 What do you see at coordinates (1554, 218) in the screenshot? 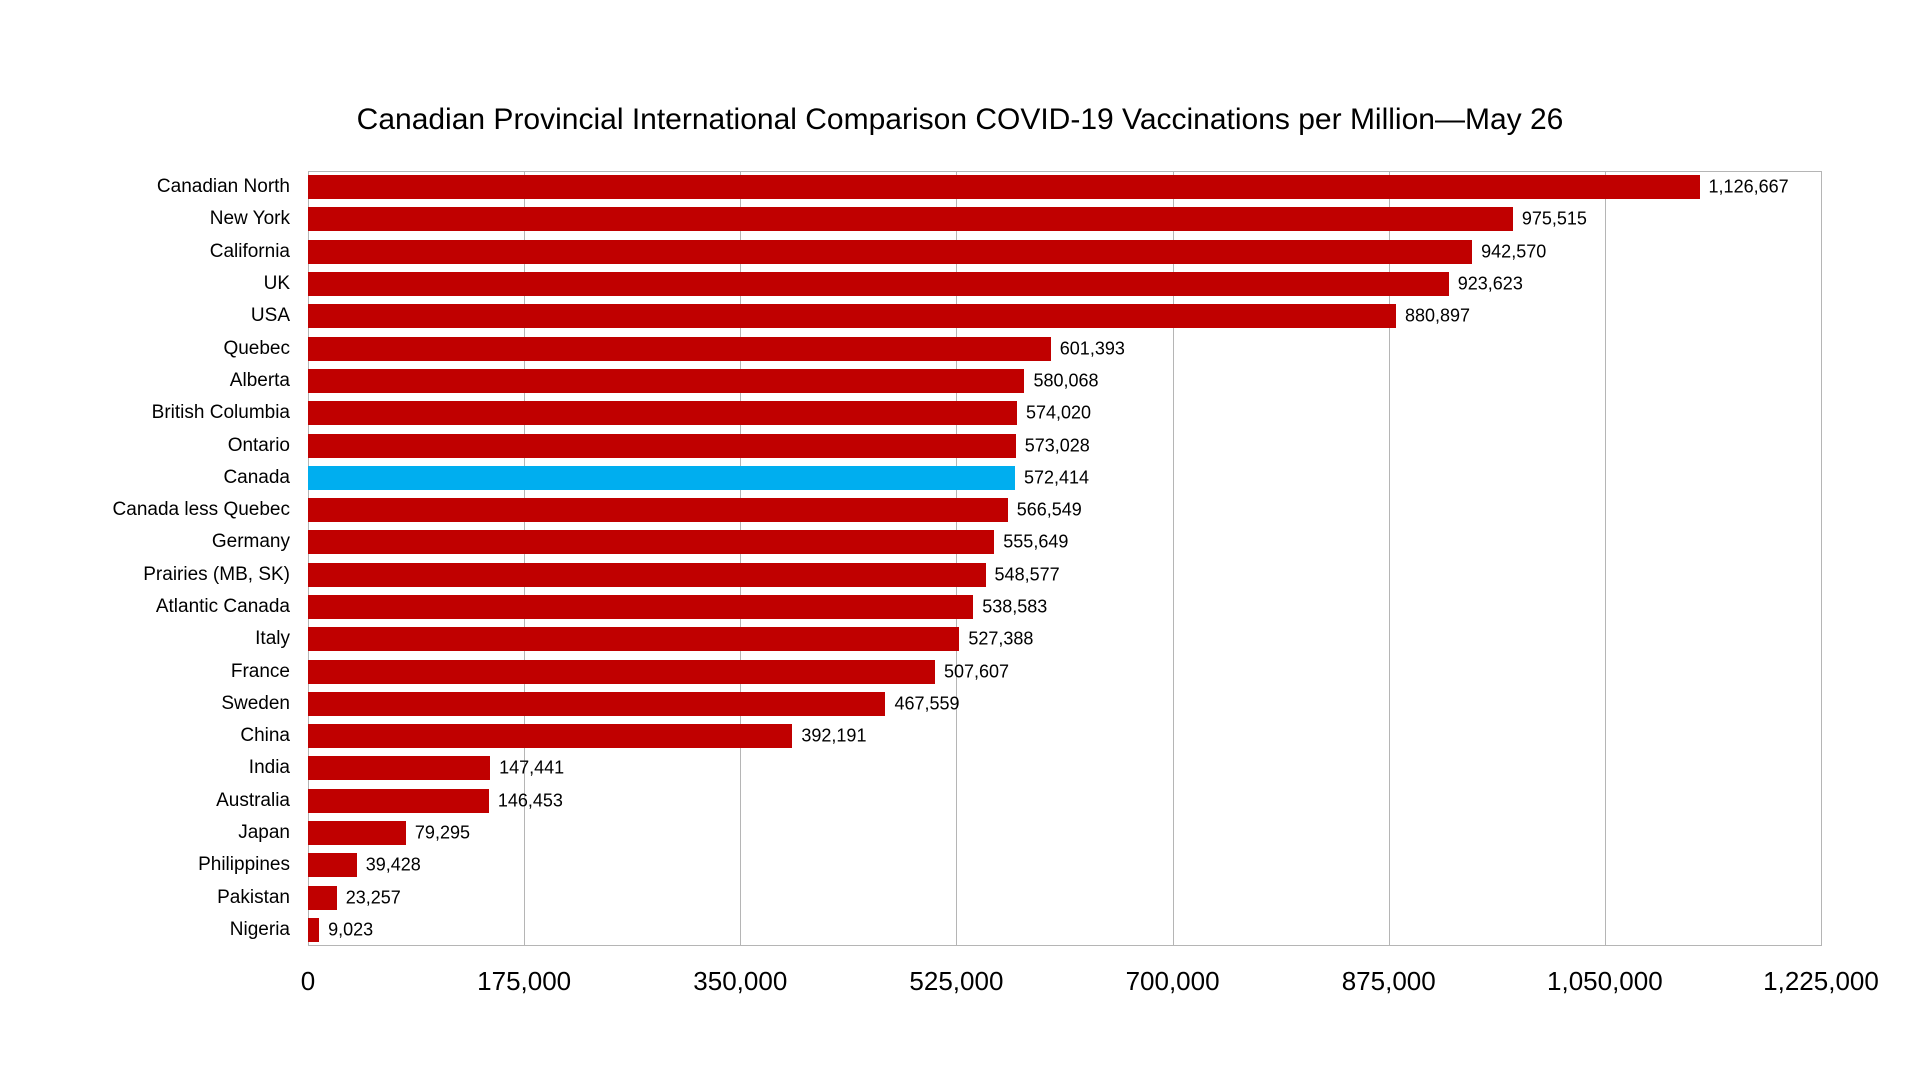
I see `value-label: 975,515` at bounding box center [1554, 218].